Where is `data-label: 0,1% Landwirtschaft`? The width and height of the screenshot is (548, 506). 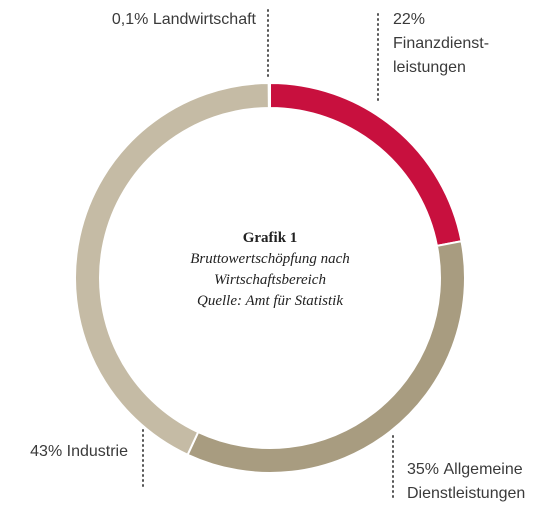
data-label: 0,1% Landwirtschaft is located at coordinates (148, 20).